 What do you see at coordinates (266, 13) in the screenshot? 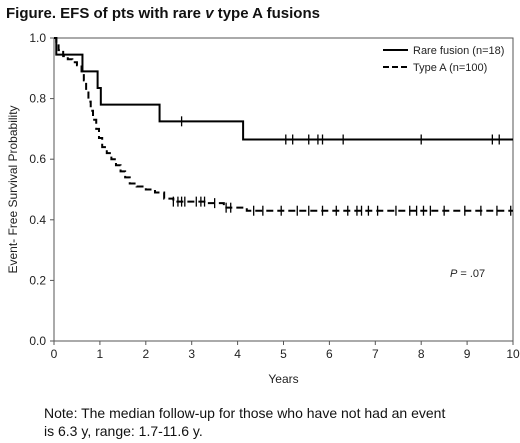
I see `title-suffix: type A fusions` at bounding box center [266, 13].